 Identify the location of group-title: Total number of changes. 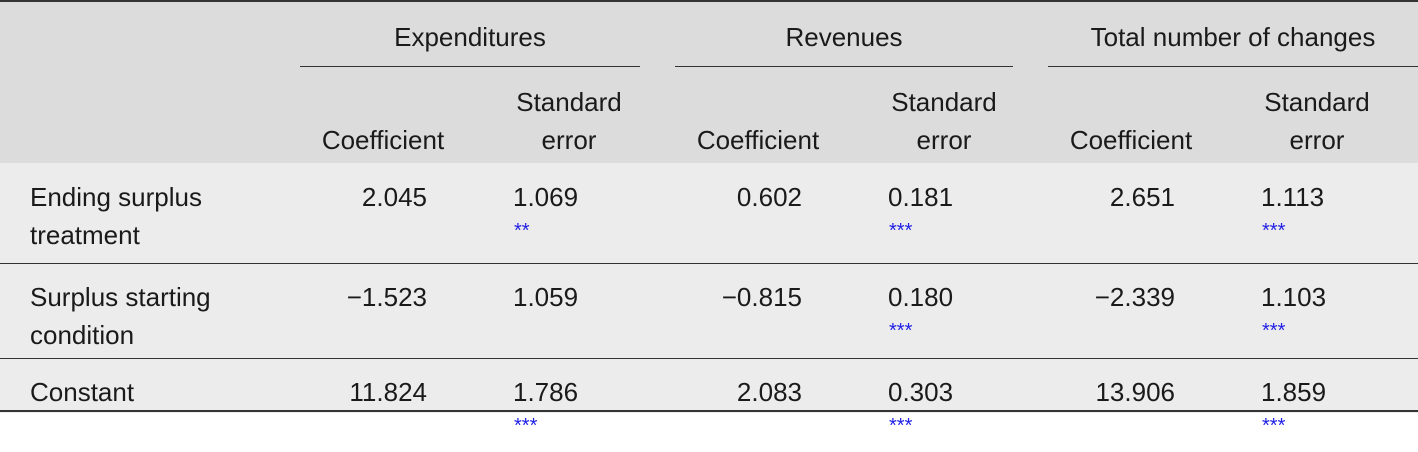
(1233, 37).